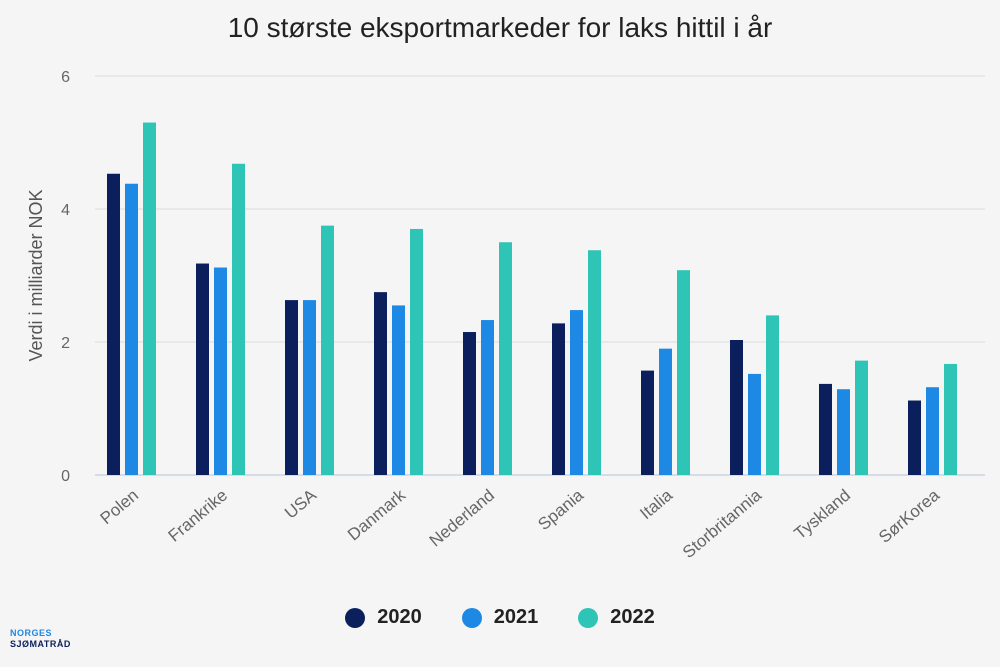  What do you see at coordinates (822, 515) in the screenshot?
I see `x-tick-label: Tyskland` at bounding box center [822, 515].